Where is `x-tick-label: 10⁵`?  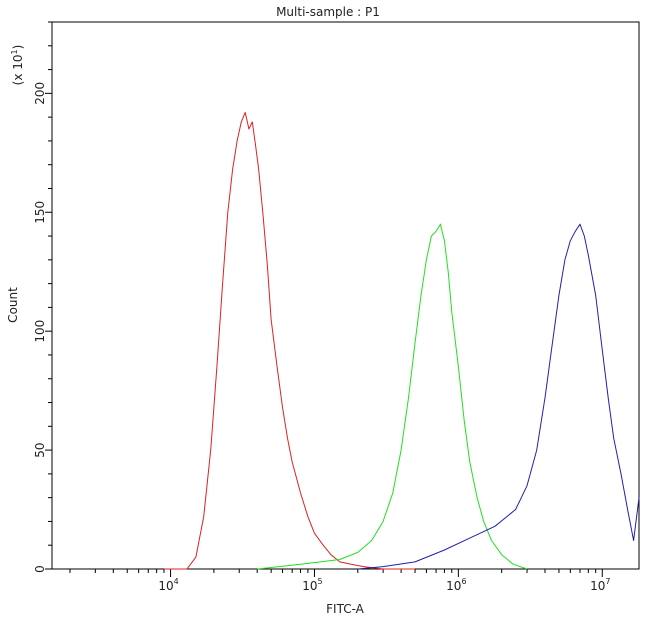 x-tick-label: 10⁵ is located at coordinates (312, 585).